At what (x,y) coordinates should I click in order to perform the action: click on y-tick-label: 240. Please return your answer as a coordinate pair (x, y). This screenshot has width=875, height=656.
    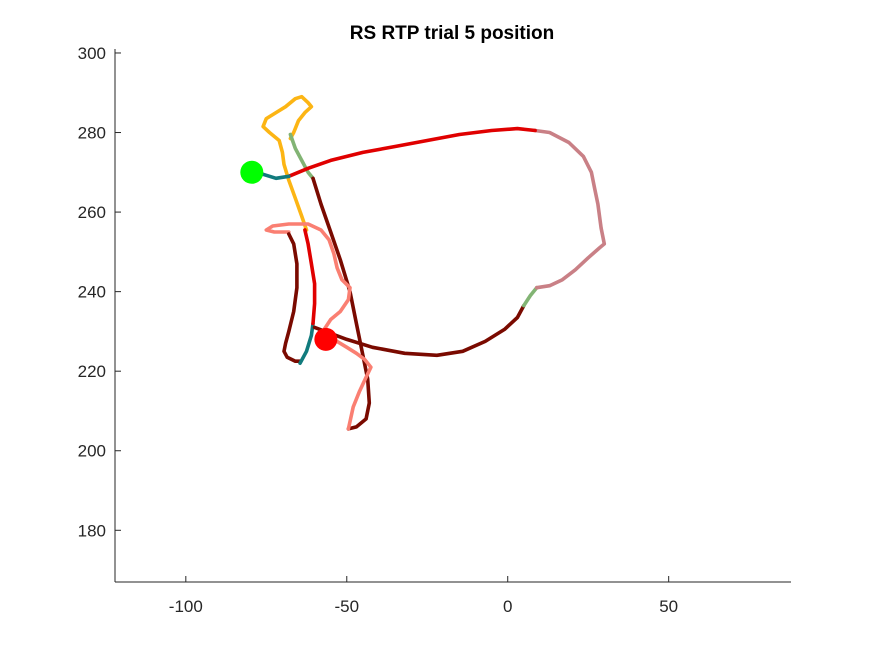
    Looking at the image, I should click on (92, 292).